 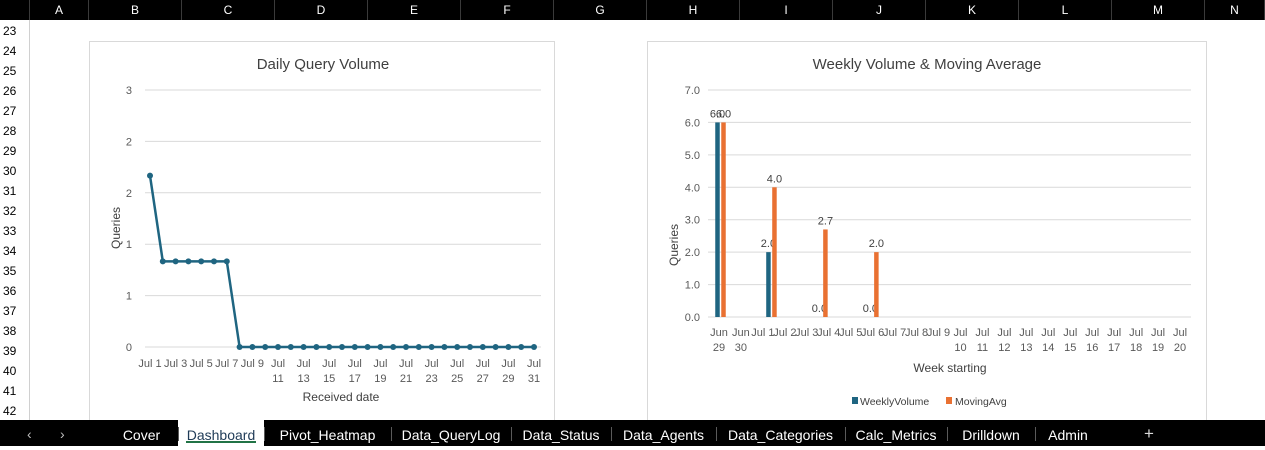 What do you see at coordinates (141, 433) in the screenshot?
I see `sheet-tab-cover: Cover` at bounding box center [141, 433].